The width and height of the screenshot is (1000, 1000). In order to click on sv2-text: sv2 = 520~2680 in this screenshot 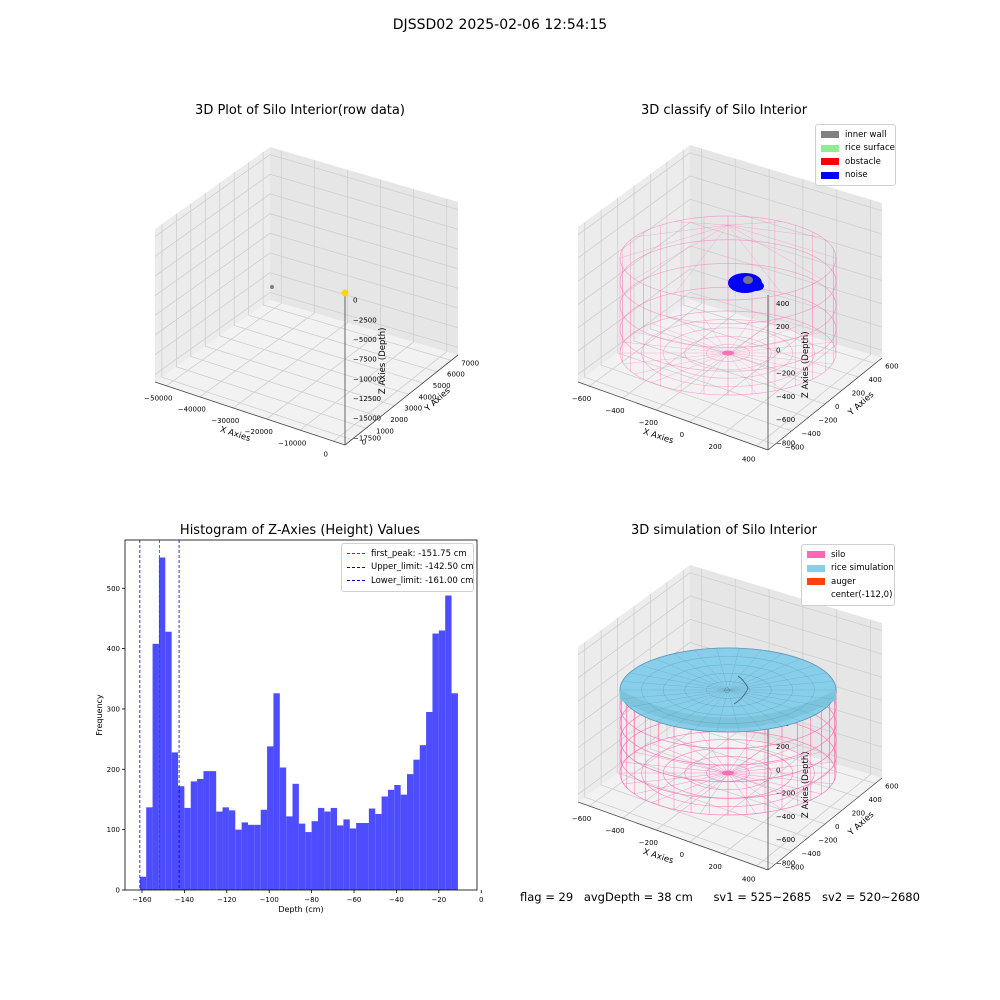, I will do `click(871, 897)`.